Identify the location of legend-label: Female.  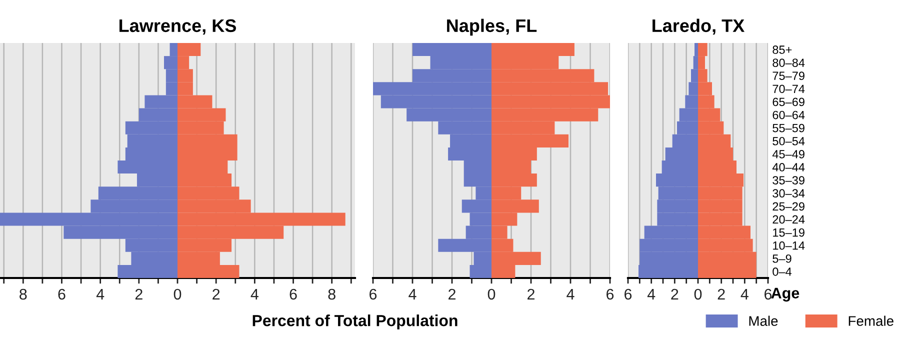
(871, 321).